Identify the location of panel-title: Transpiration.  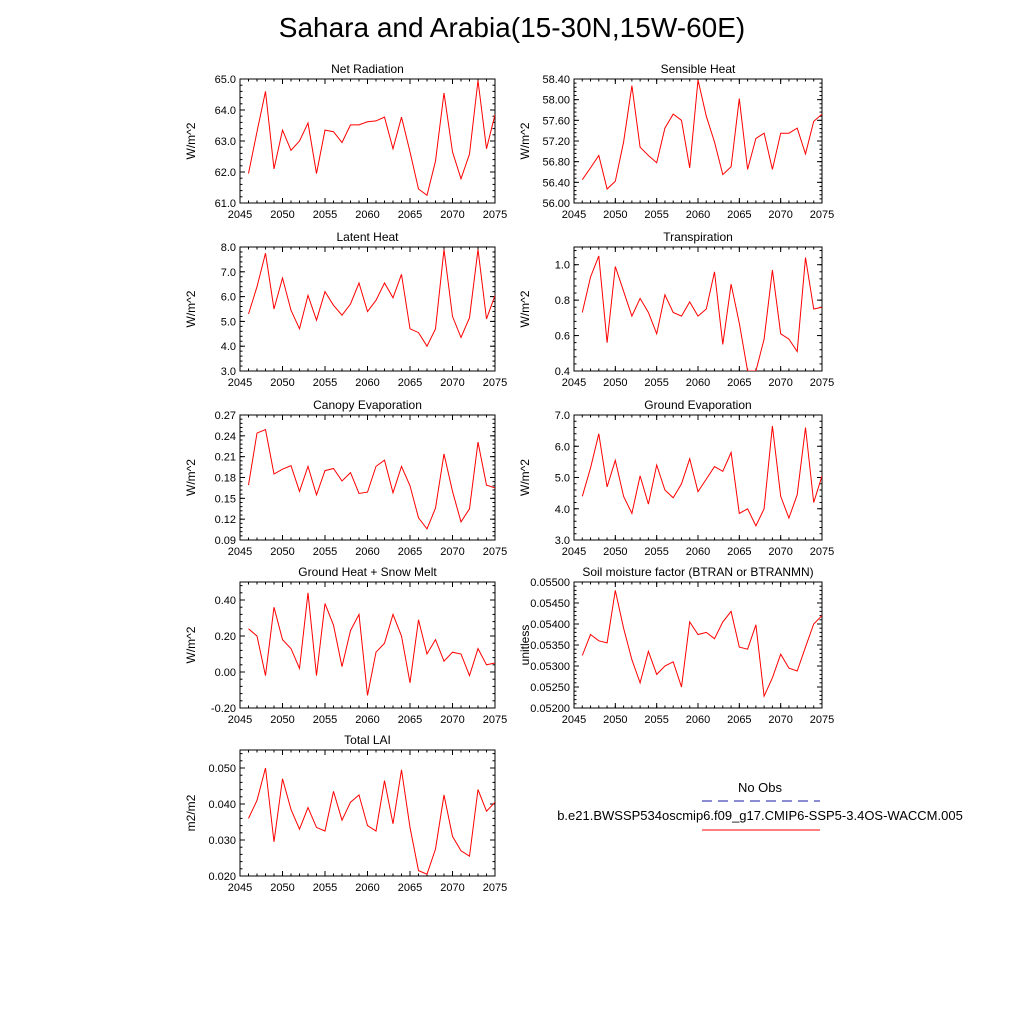
(698, 237).